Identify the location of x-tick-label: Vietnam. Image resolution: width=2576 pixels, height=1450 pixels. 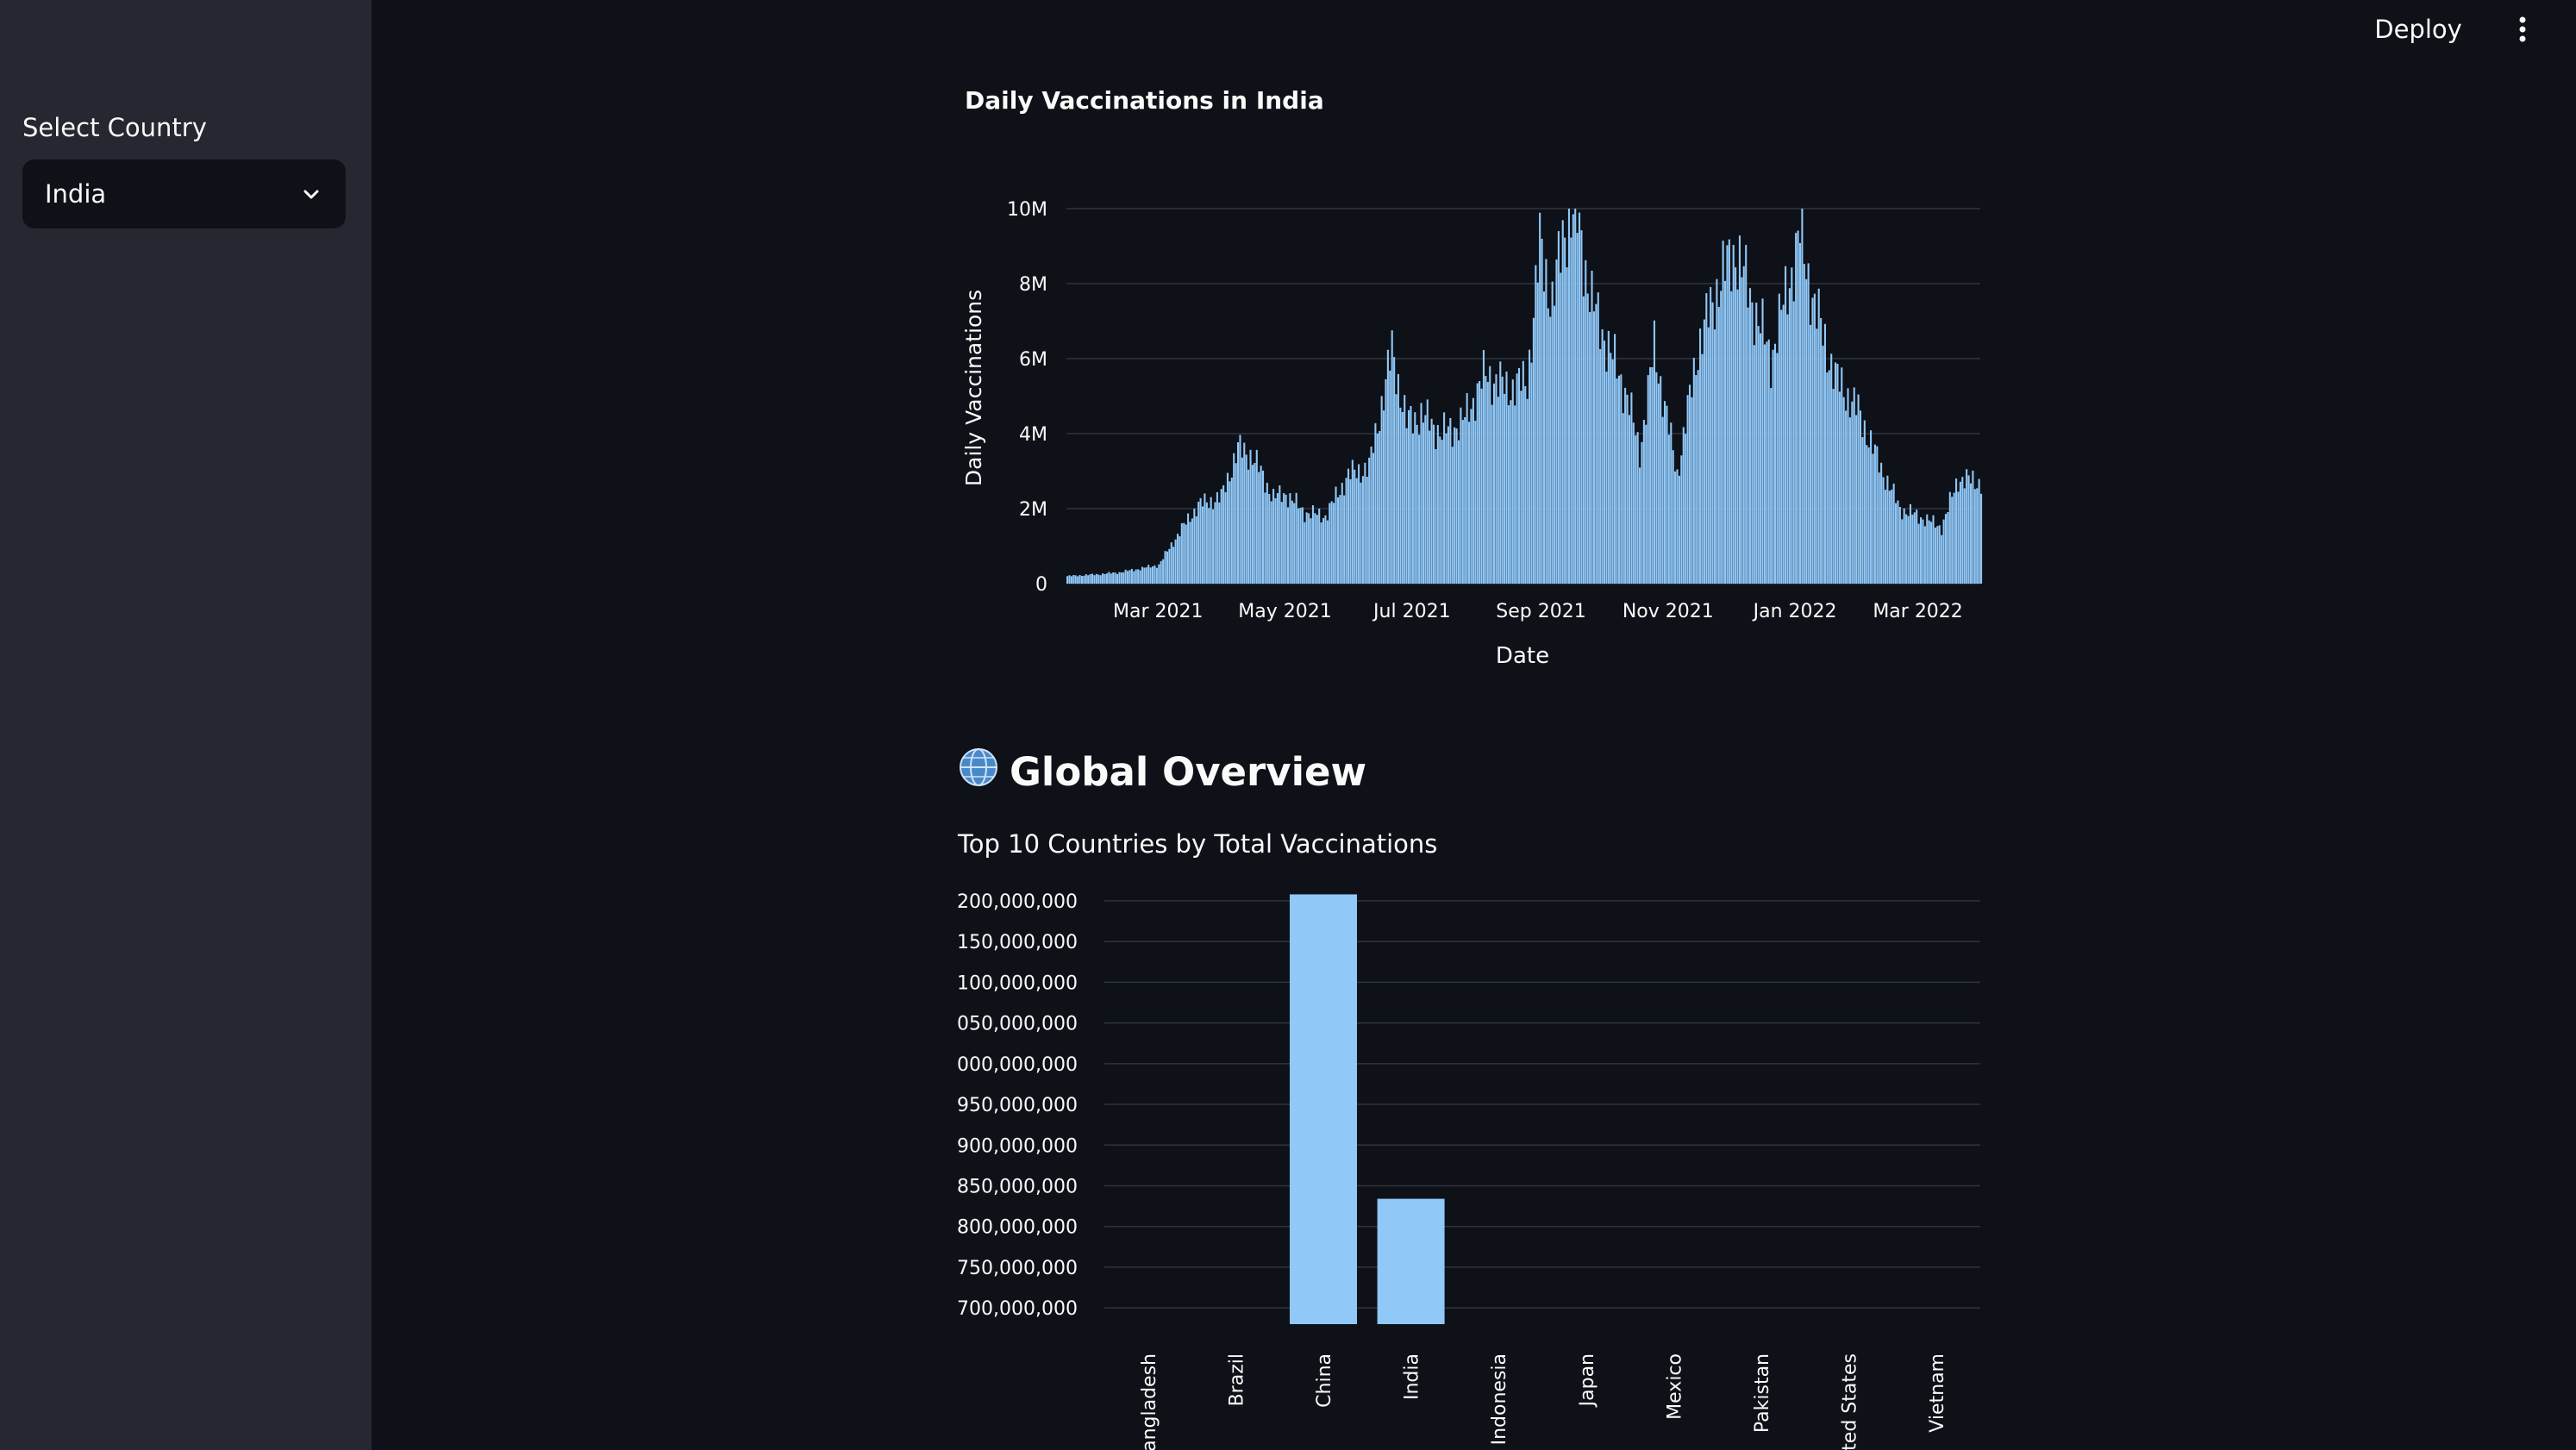
(1938, 1393).